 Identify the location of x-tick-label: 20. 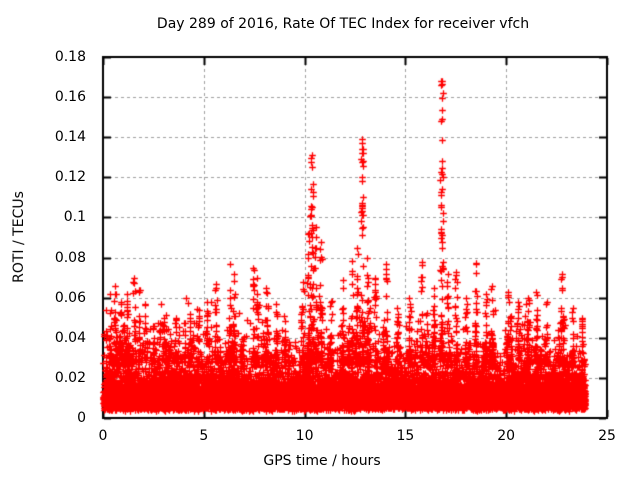
(506, 436).